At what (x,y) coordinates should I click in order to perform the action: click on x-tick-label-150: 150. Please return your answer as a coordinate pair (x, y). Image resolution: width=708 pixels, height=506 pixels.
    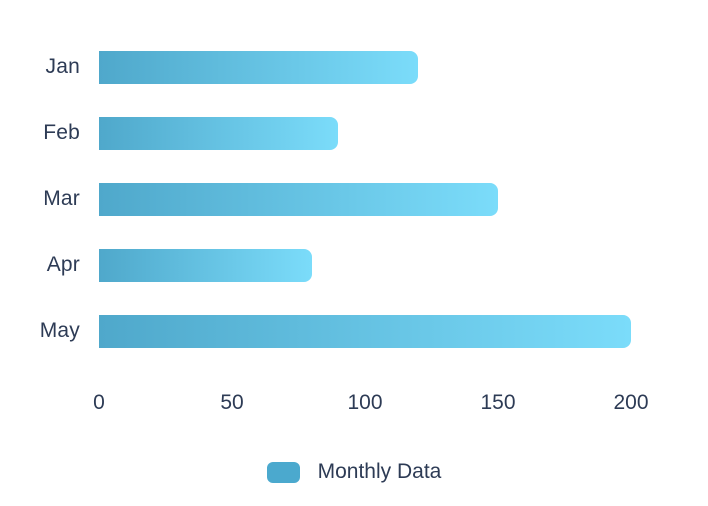
    Looking at the image, I should click on (498, 402).